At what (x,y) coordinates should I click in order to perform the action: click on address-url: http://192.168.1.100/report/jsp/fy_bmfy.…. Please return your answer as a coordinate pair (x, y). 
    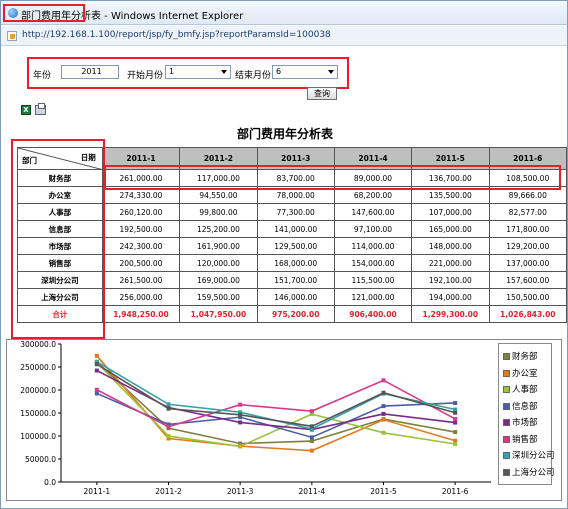
    Looking at the image, I should click on (176, 35).